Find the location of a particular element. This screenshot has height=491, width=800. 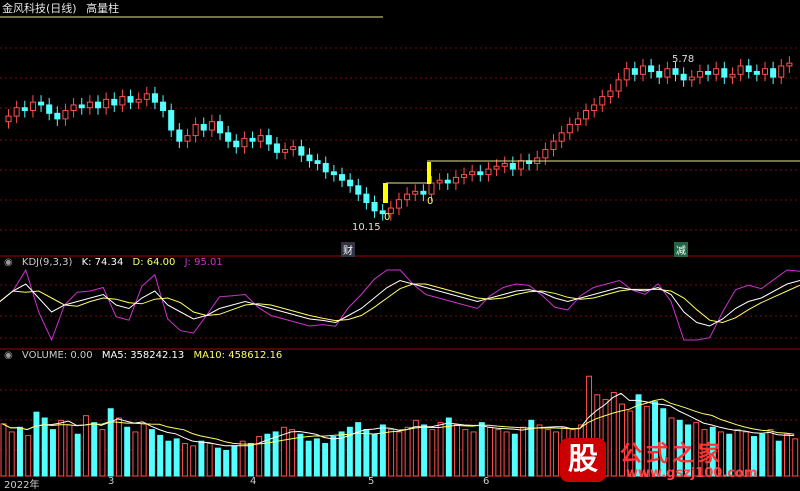

ma5-label: MA5: 358242.13 is located at coordinates (143, 355).